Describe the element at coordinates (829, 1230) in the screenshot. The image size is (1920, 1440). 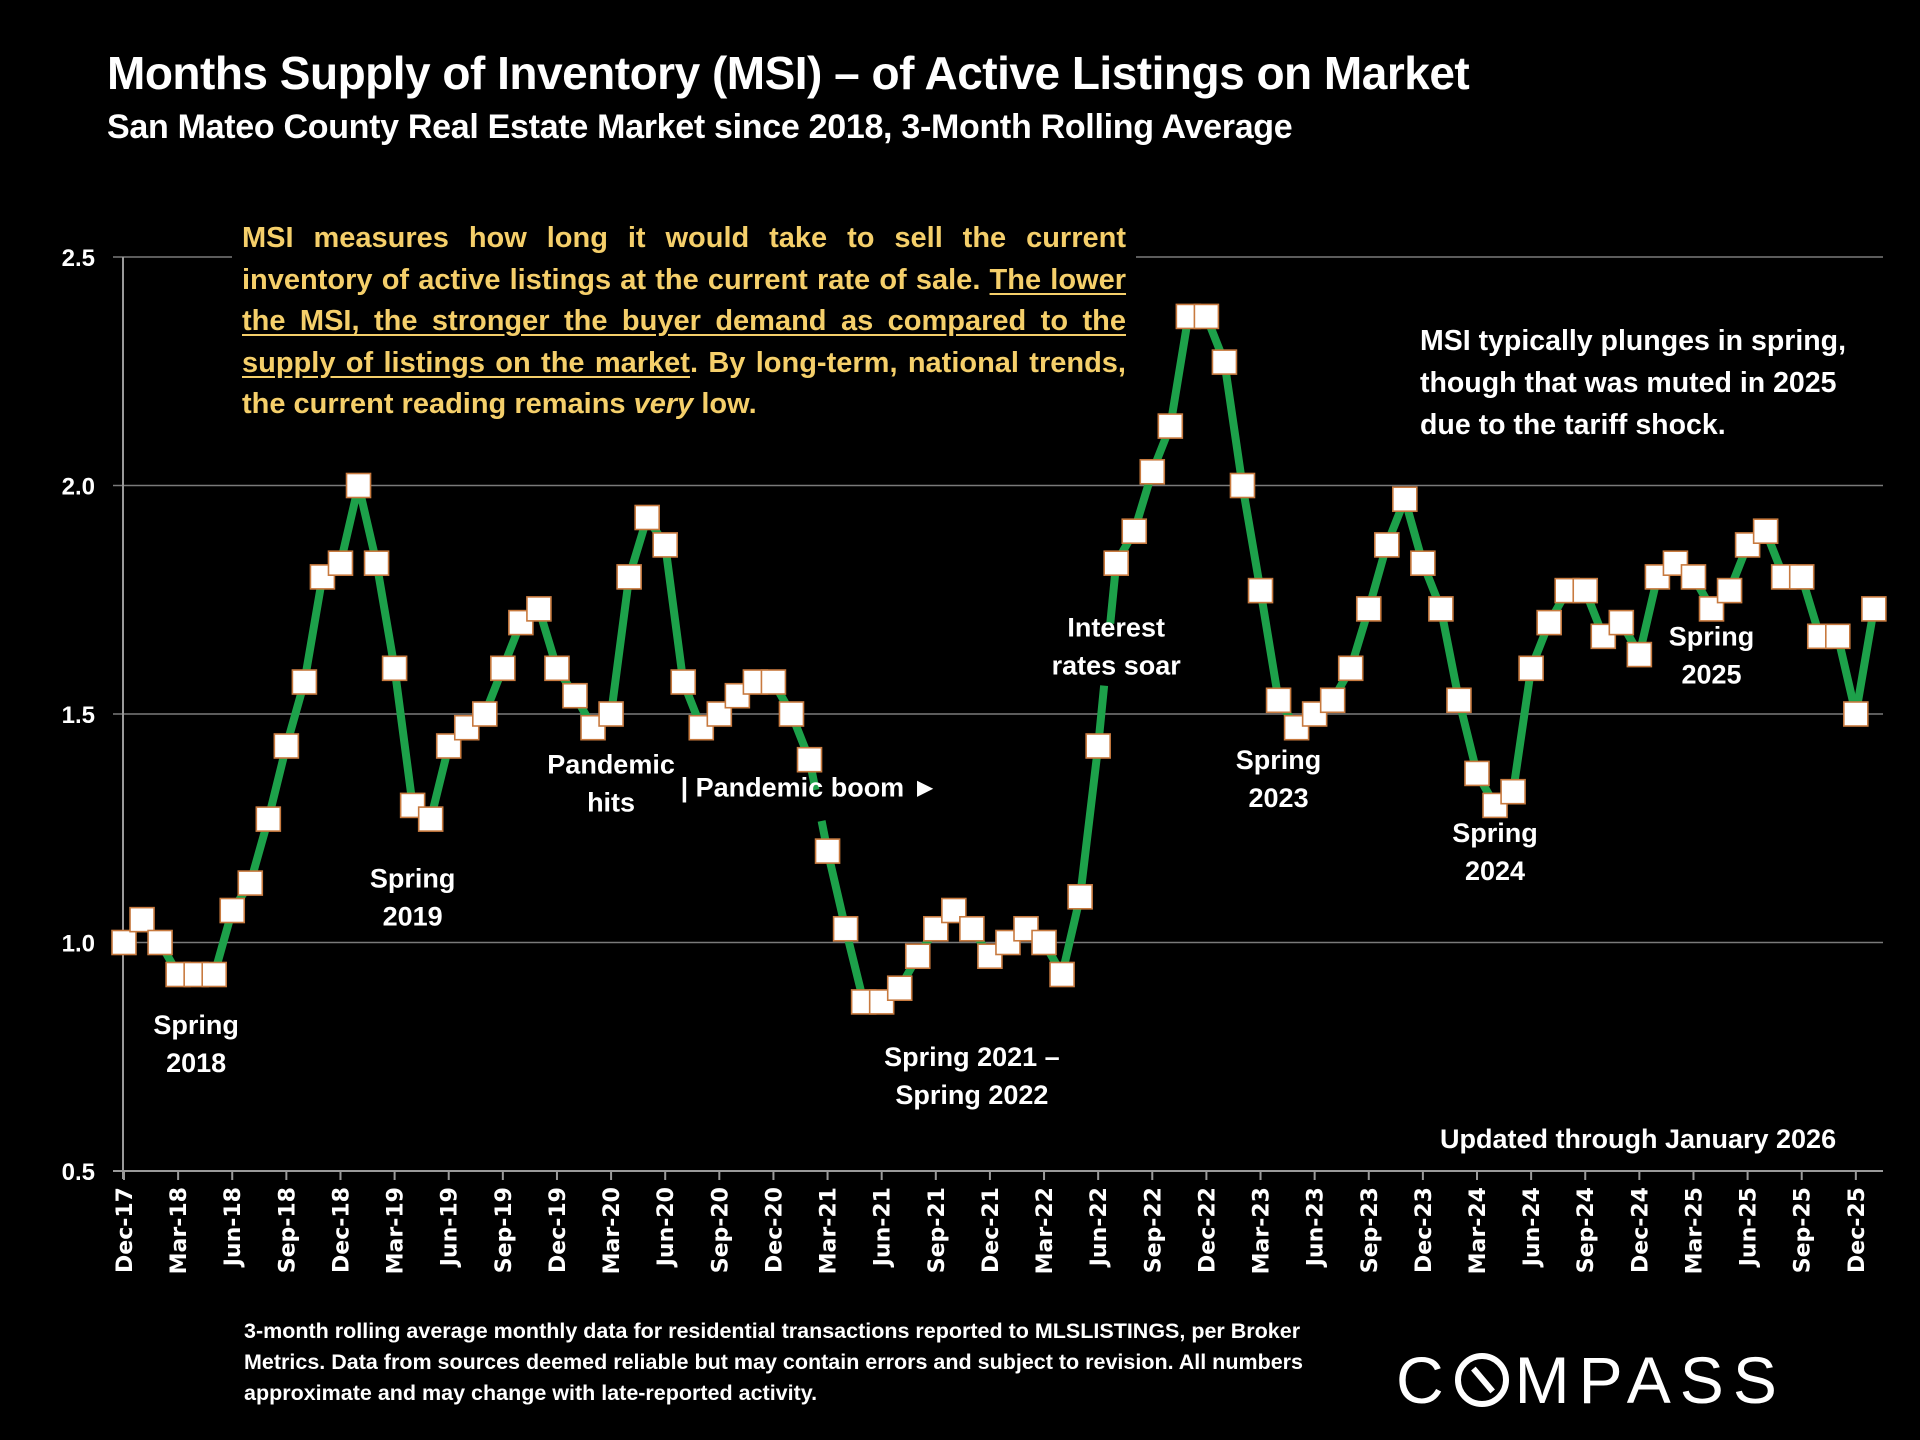
I see `x-tick-label-Mar-21: Mar-21` at that location.